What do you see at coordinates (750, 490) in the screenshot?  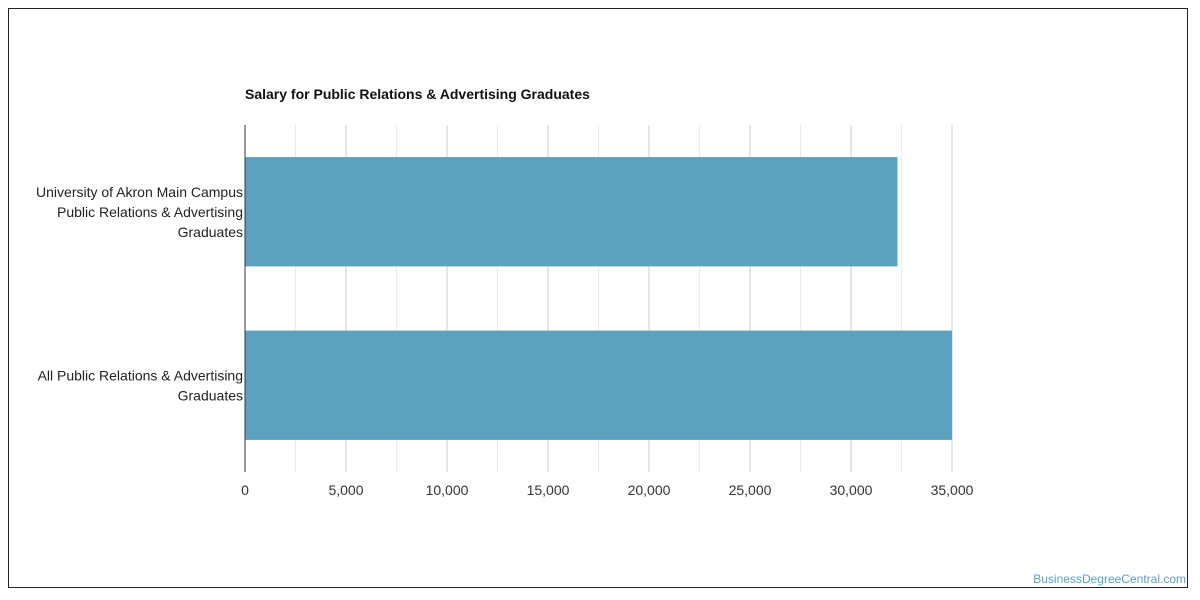 I see `x-tick-label: 25,000` at bounding box center [750, 490].